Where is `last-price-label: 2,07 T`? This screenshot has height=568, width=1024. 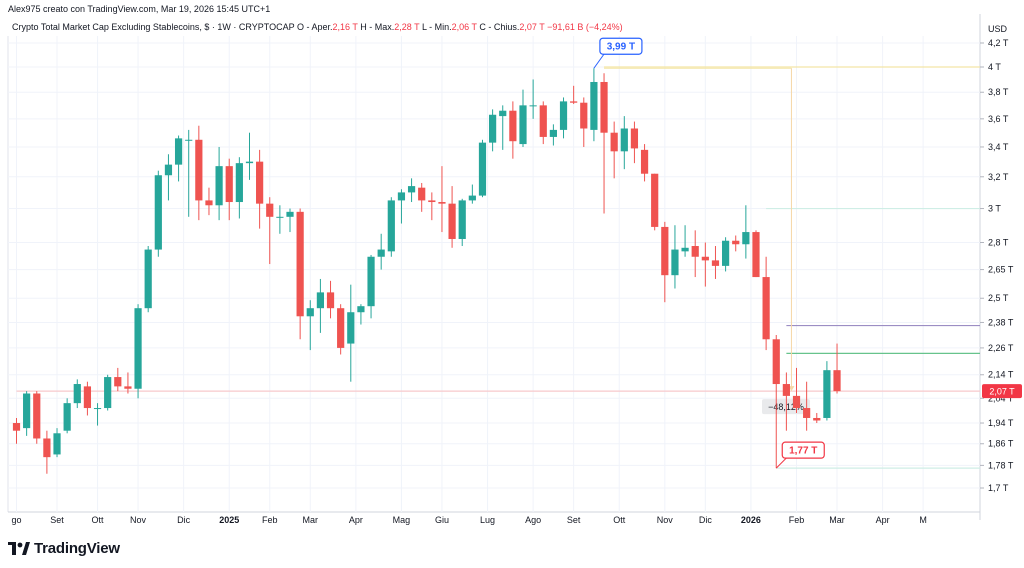 last-price-label: 2,07 T is located at coordinates (1002, 392).